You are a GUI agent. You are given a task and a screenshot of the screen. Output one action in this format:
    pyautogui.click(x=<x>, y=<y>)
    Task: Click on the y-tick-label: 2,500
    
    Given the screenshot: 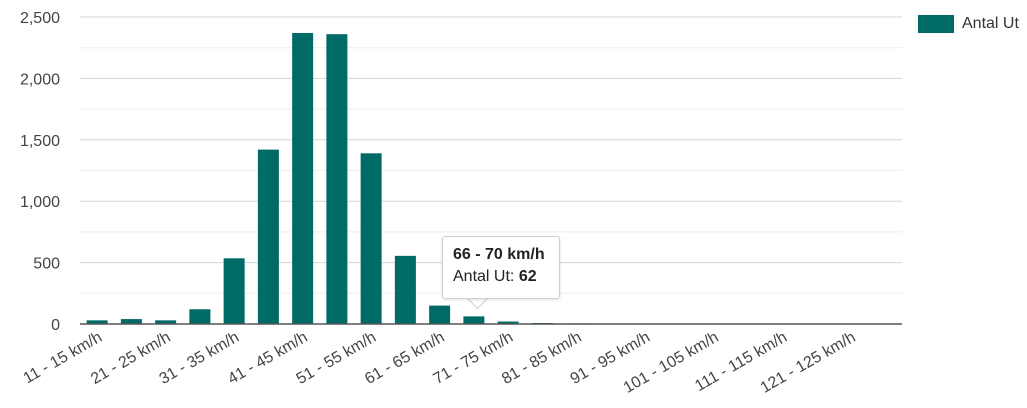 What is the action you would take?
    pyautogui.click(x=40, y=18)
    